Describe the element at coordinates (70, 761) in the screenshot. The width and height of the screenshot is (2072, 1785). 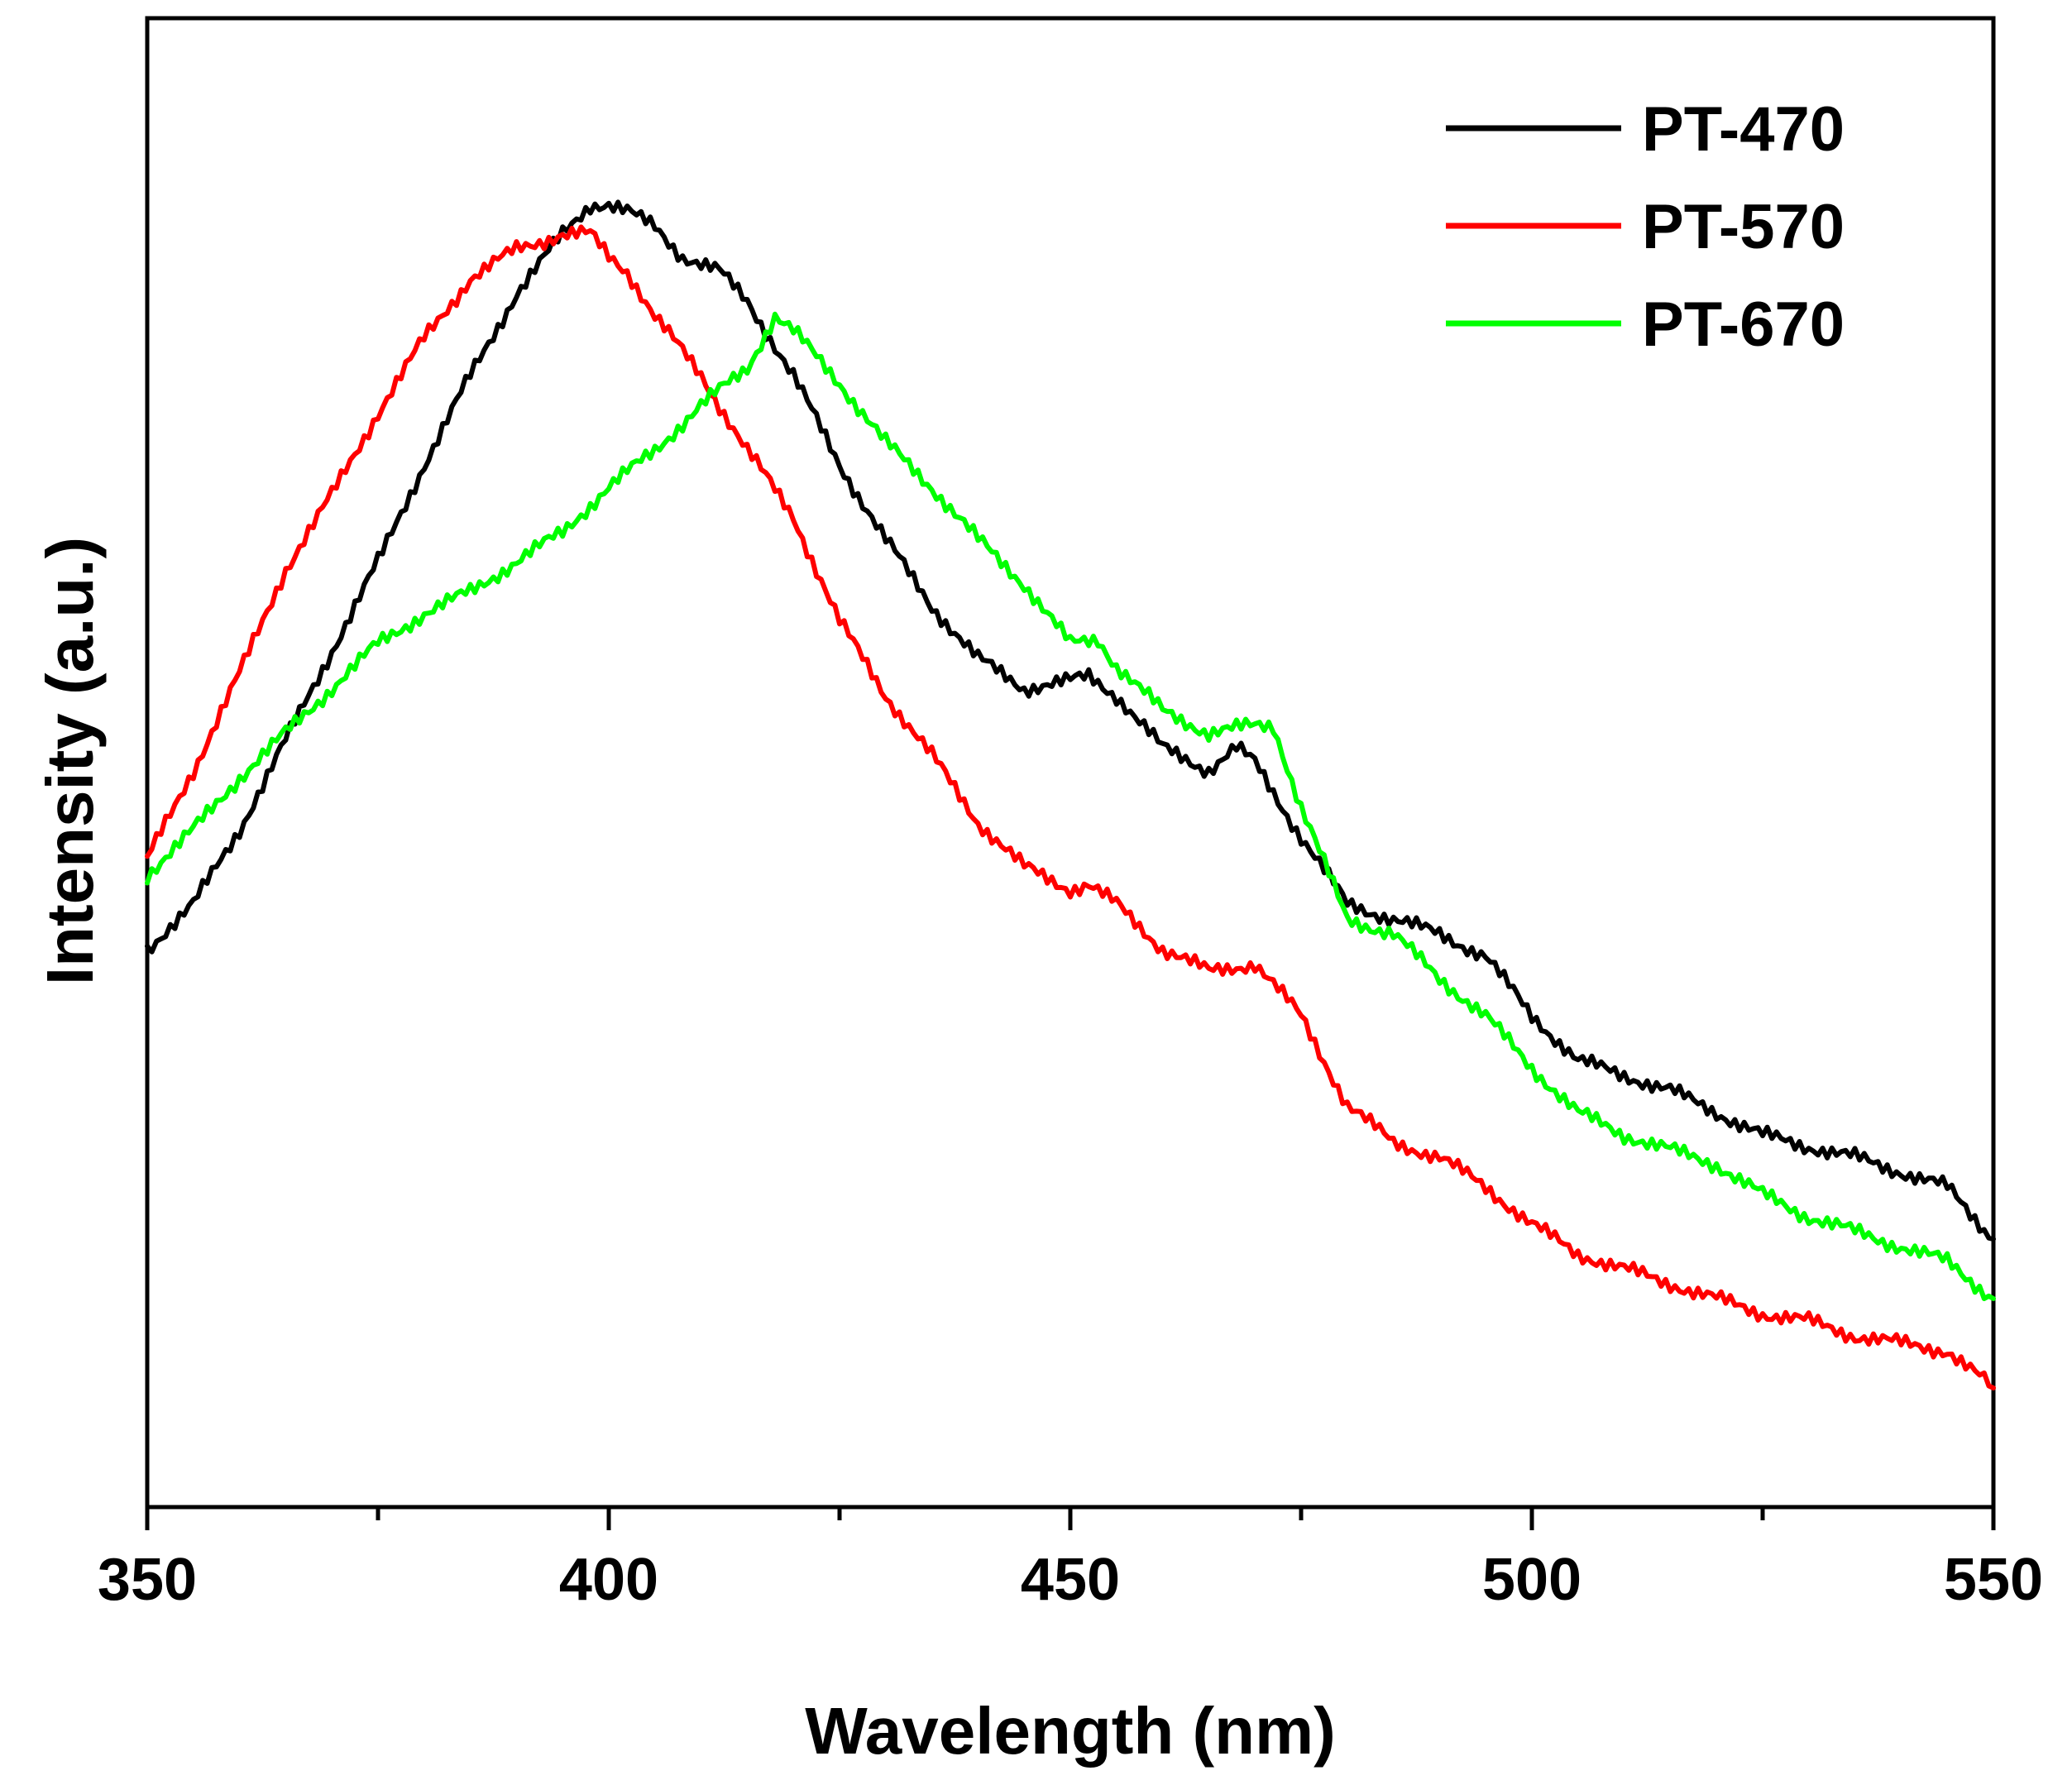
I see `y-axis-title: Intensity (a.u.)` at that location.